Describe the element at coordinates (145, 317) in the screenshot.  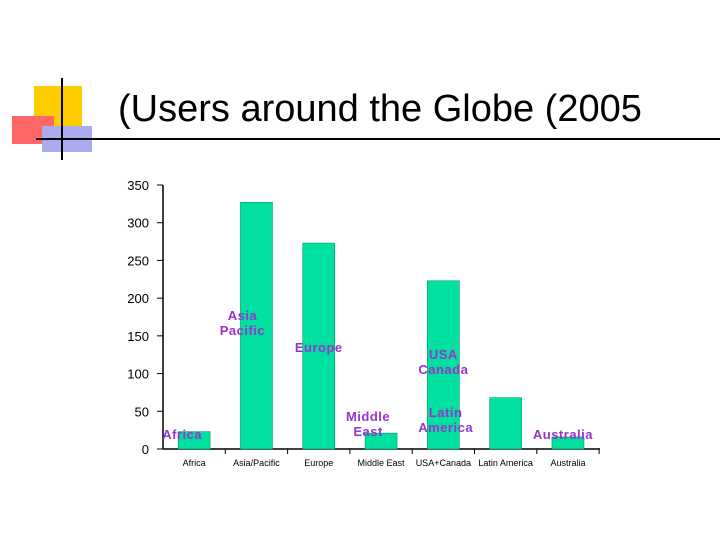
I see `y-tick-group: 0 50 100 150 200 250 300 350` at that location.